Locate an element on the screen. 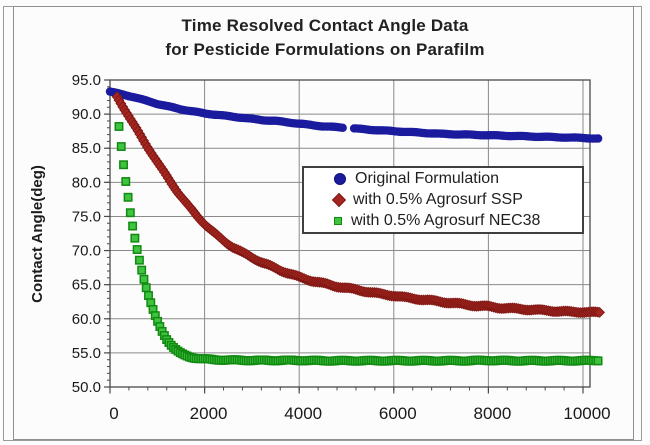  chart-subtitle: for Pesticide Formulations on Parafilm is located at coordinates (325, 49).